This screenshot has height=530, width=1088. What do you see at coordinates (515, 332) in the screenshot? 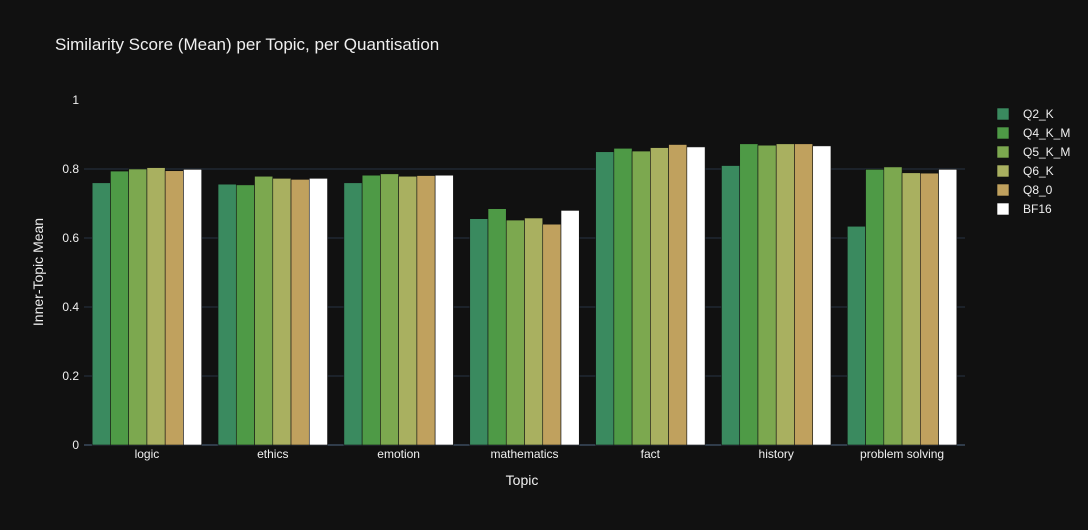
I see `bar-q5-k-m-mathematics` at bounding box center [515, 332].